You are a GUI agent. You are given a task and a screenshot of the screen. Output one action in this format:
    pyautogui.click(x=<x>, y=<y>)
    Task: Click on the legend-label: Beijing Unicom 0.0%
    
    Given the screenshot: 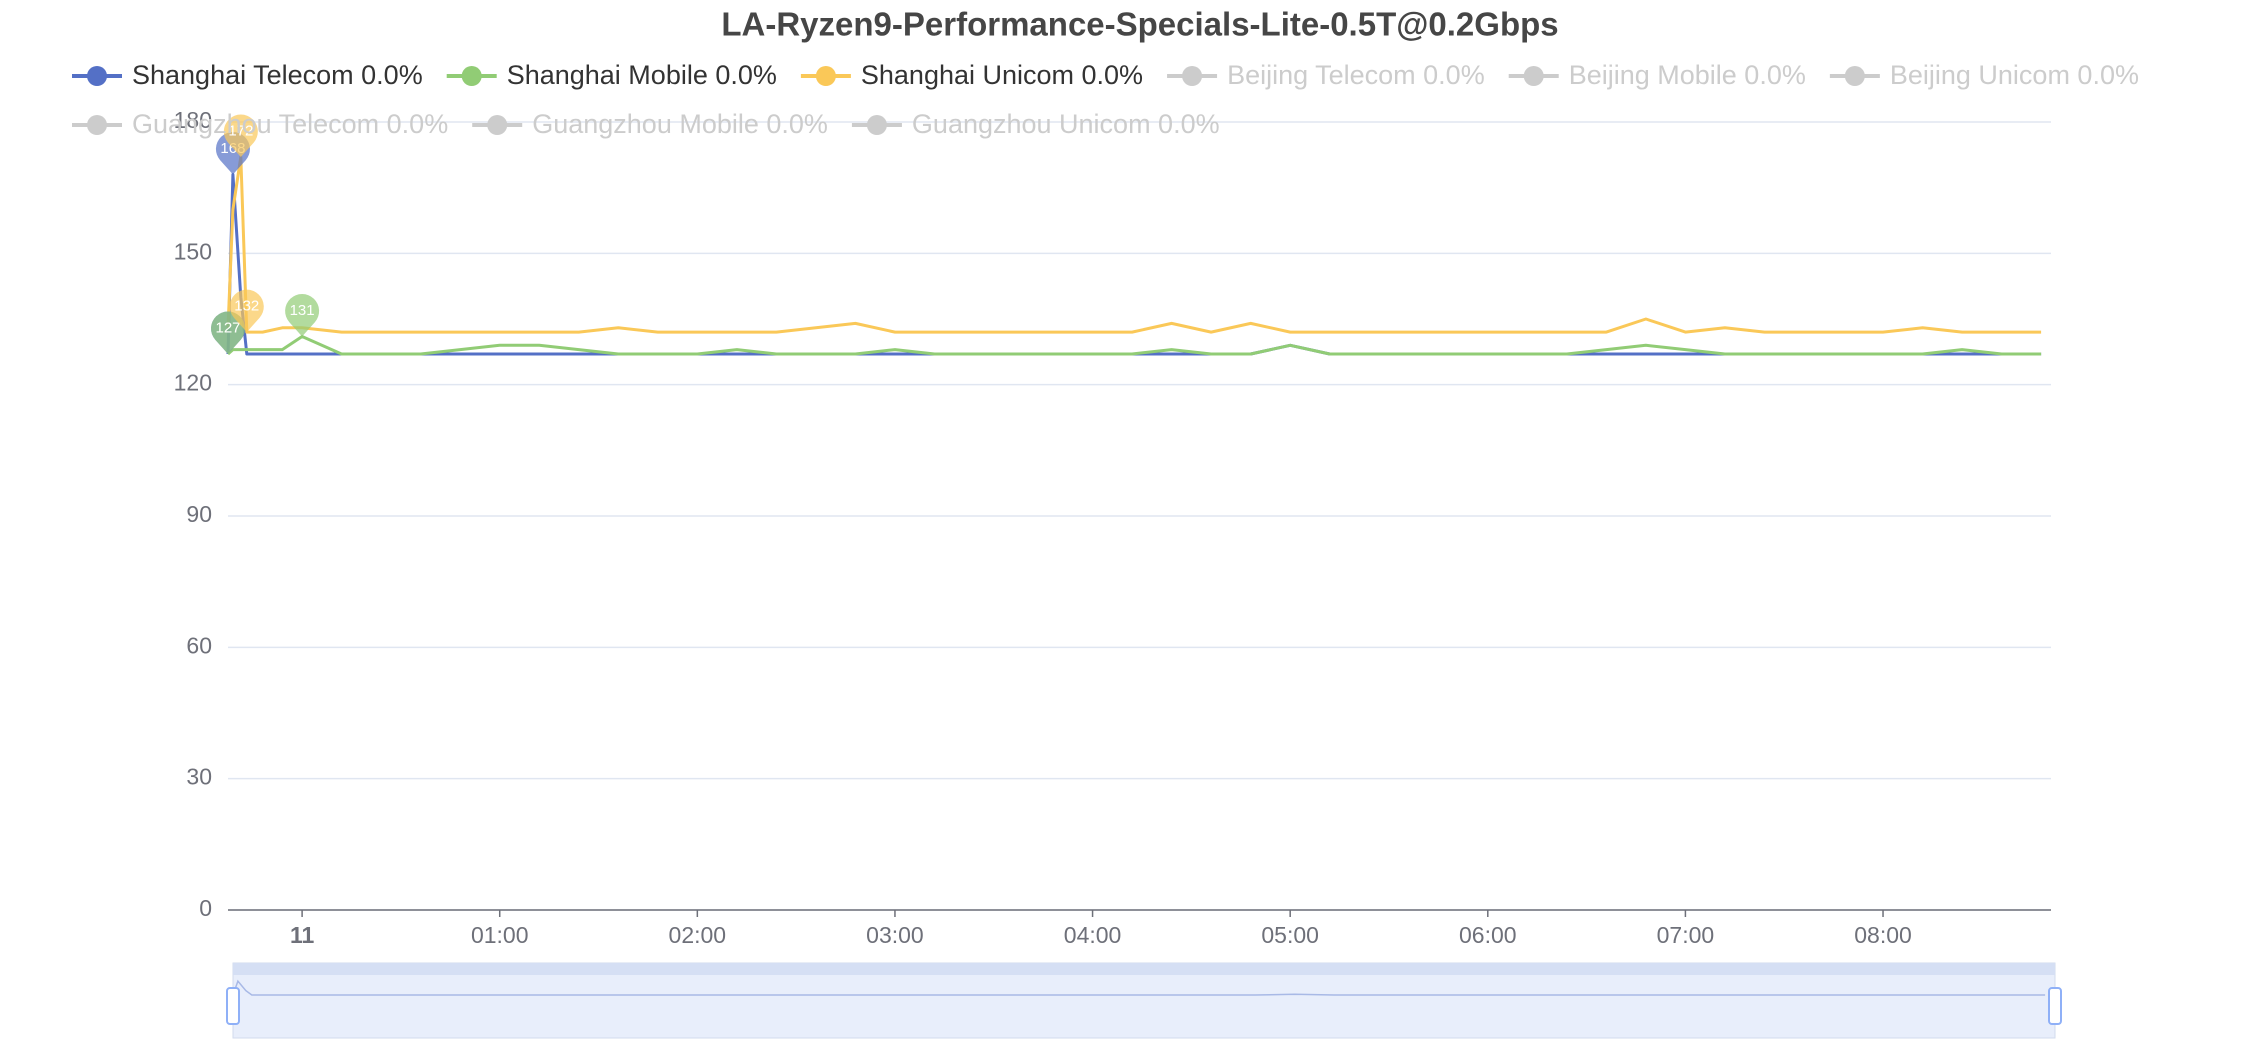 What is the action you would take?
    pyautogui.click(x=2014, y=75)
    